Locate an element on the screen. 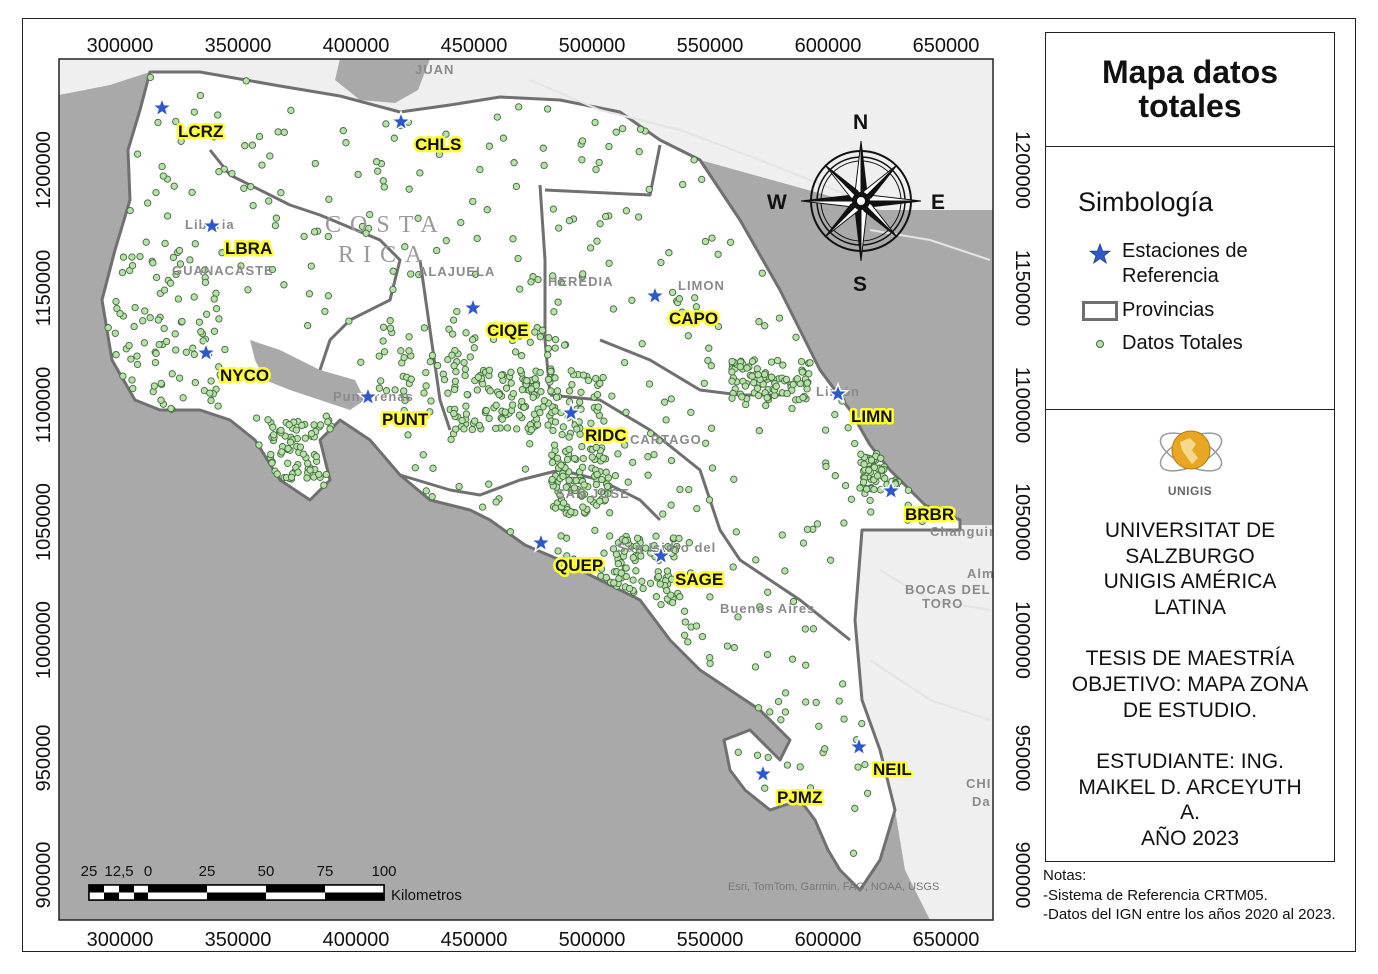  x-tick-bottom: 600000 is located at coordinates (828, 940).